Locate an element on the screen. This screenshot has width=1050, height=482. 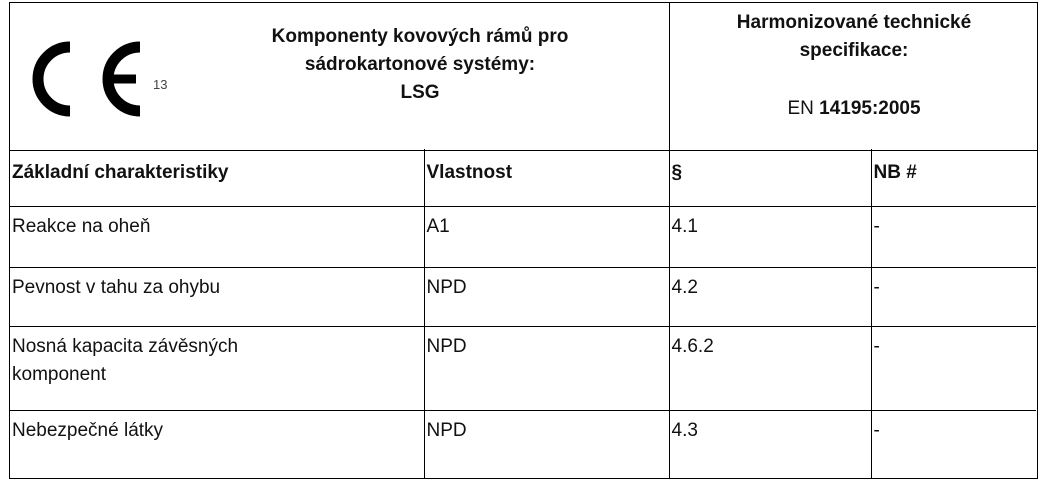
spec-number: 14195:2005 is located at coordinates (870, 108).